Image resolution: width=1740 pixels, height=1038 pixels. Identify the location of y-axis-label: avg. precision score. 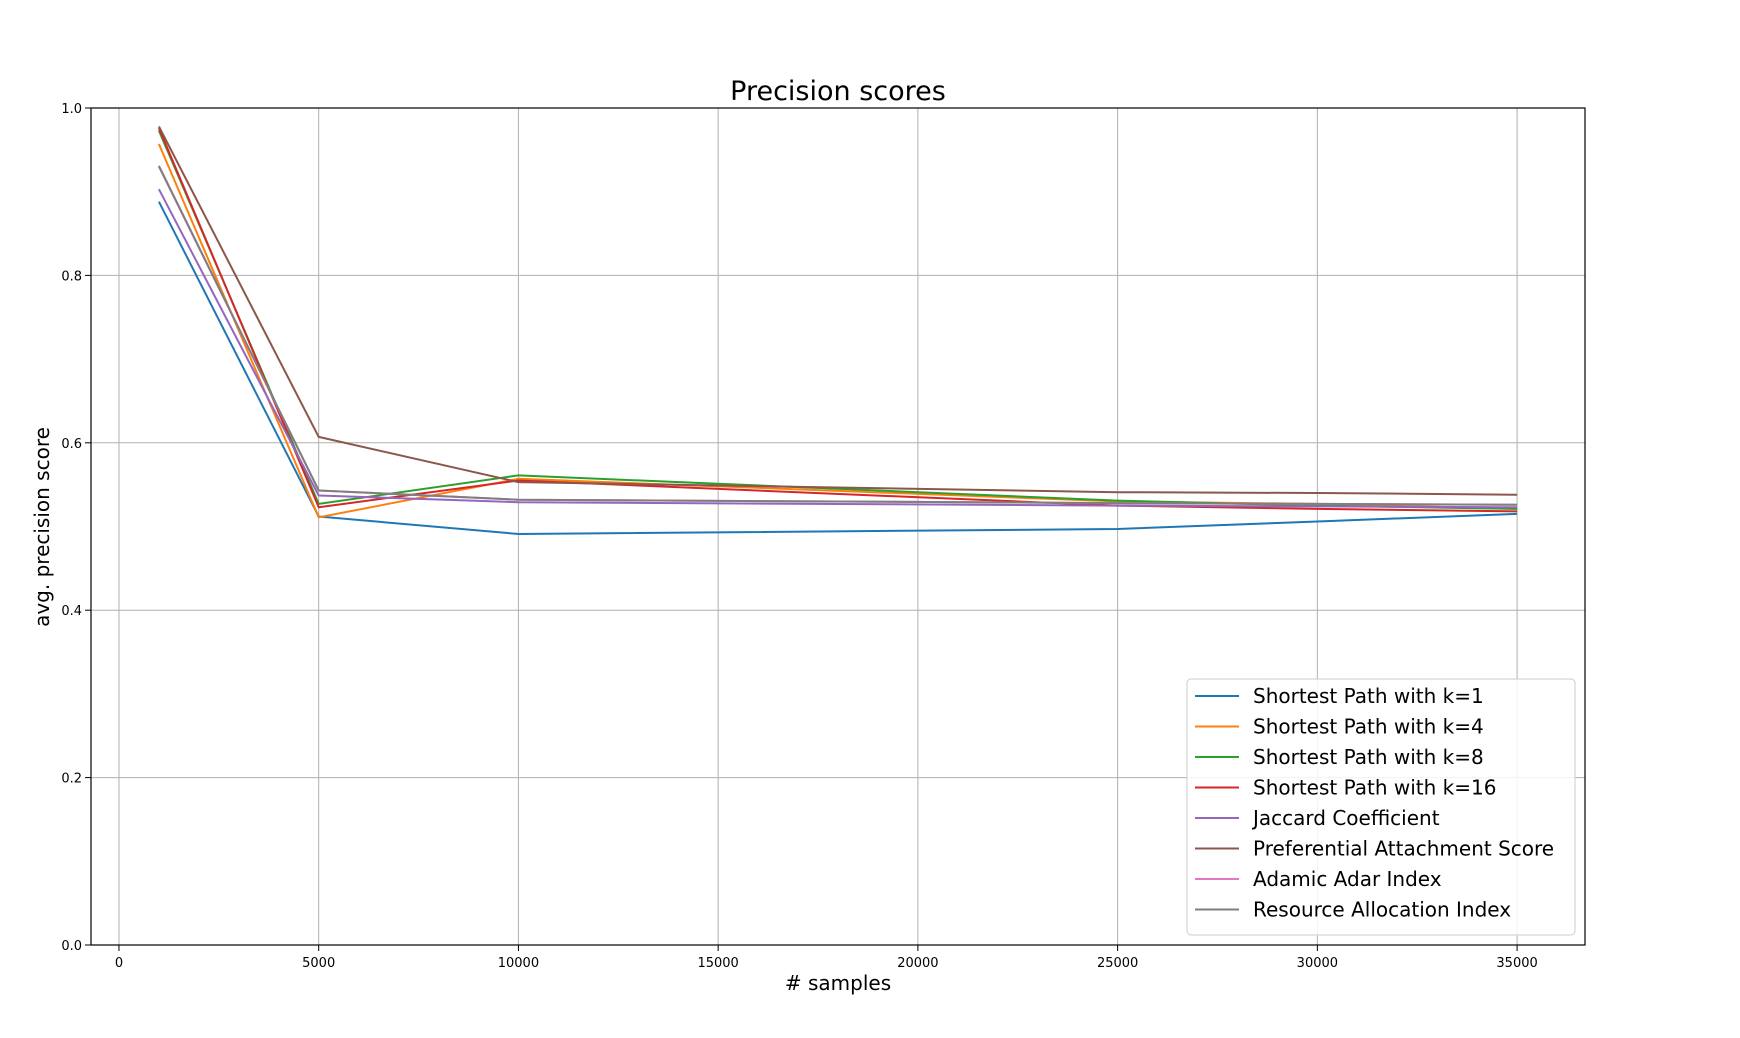
(42, 527).